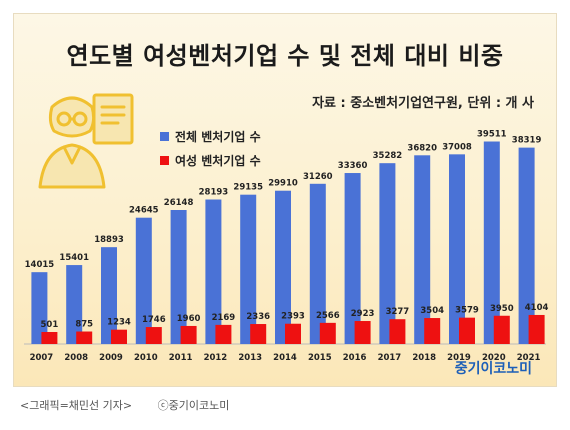 The height and width of the screenshot is (430, 570). Describe the element at coordinates (144, 211) in the screenshot. I see `data-label-total-2010: 24645` at that location.